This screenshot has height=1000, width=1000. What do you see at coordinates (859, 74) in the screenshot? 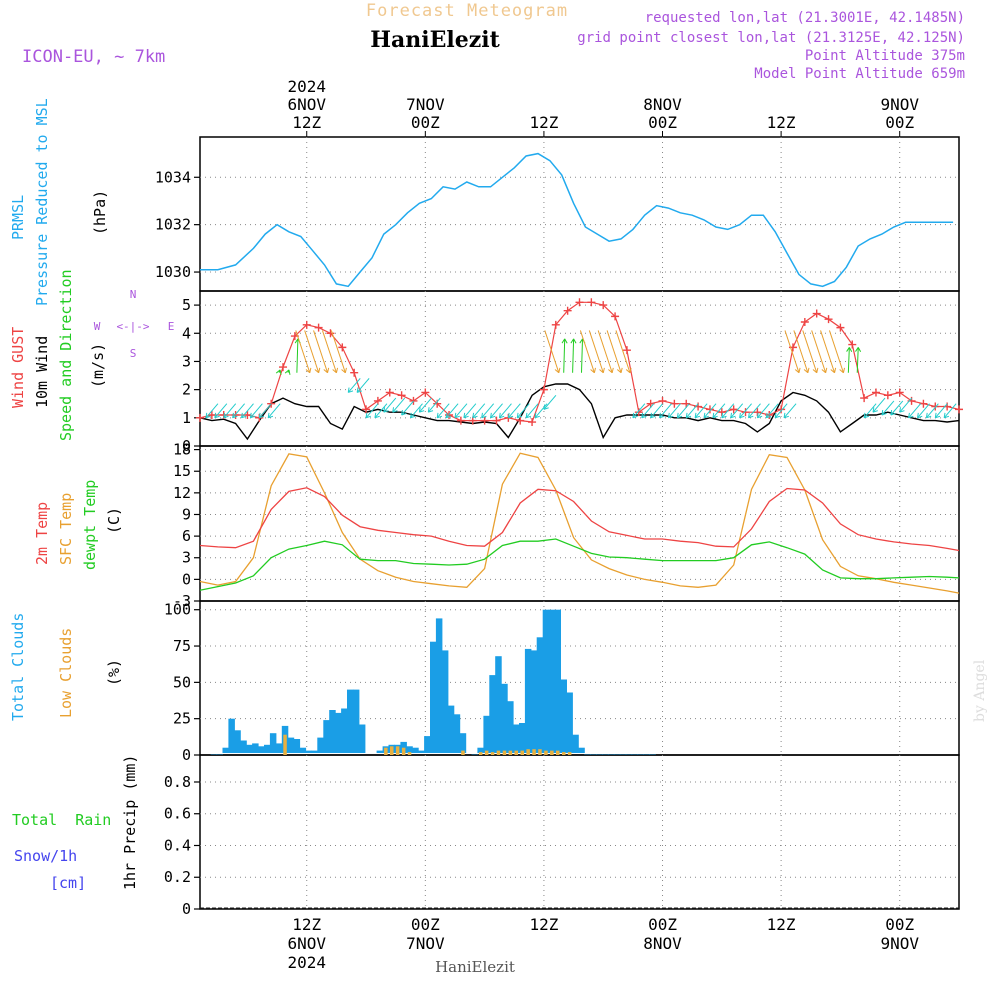
I see `model-altitude: Model Point Altitude 659m` at bounding box center [859, 74].